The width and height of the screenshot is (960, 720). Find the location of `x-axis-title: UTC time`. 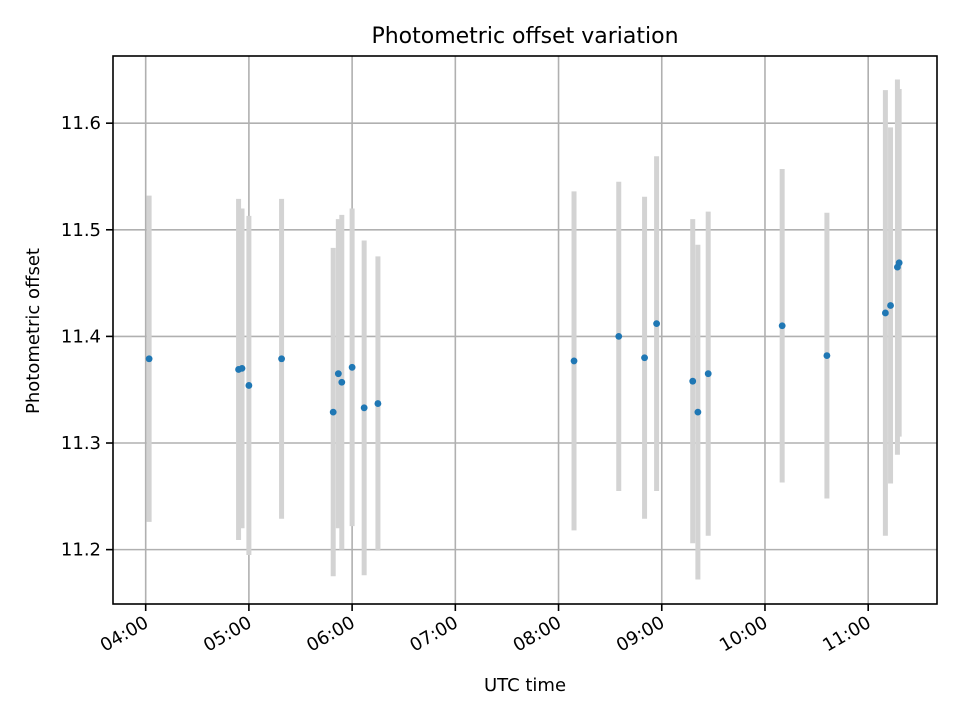

x-axis-title: UTC time is located at coordinates (525, 685).